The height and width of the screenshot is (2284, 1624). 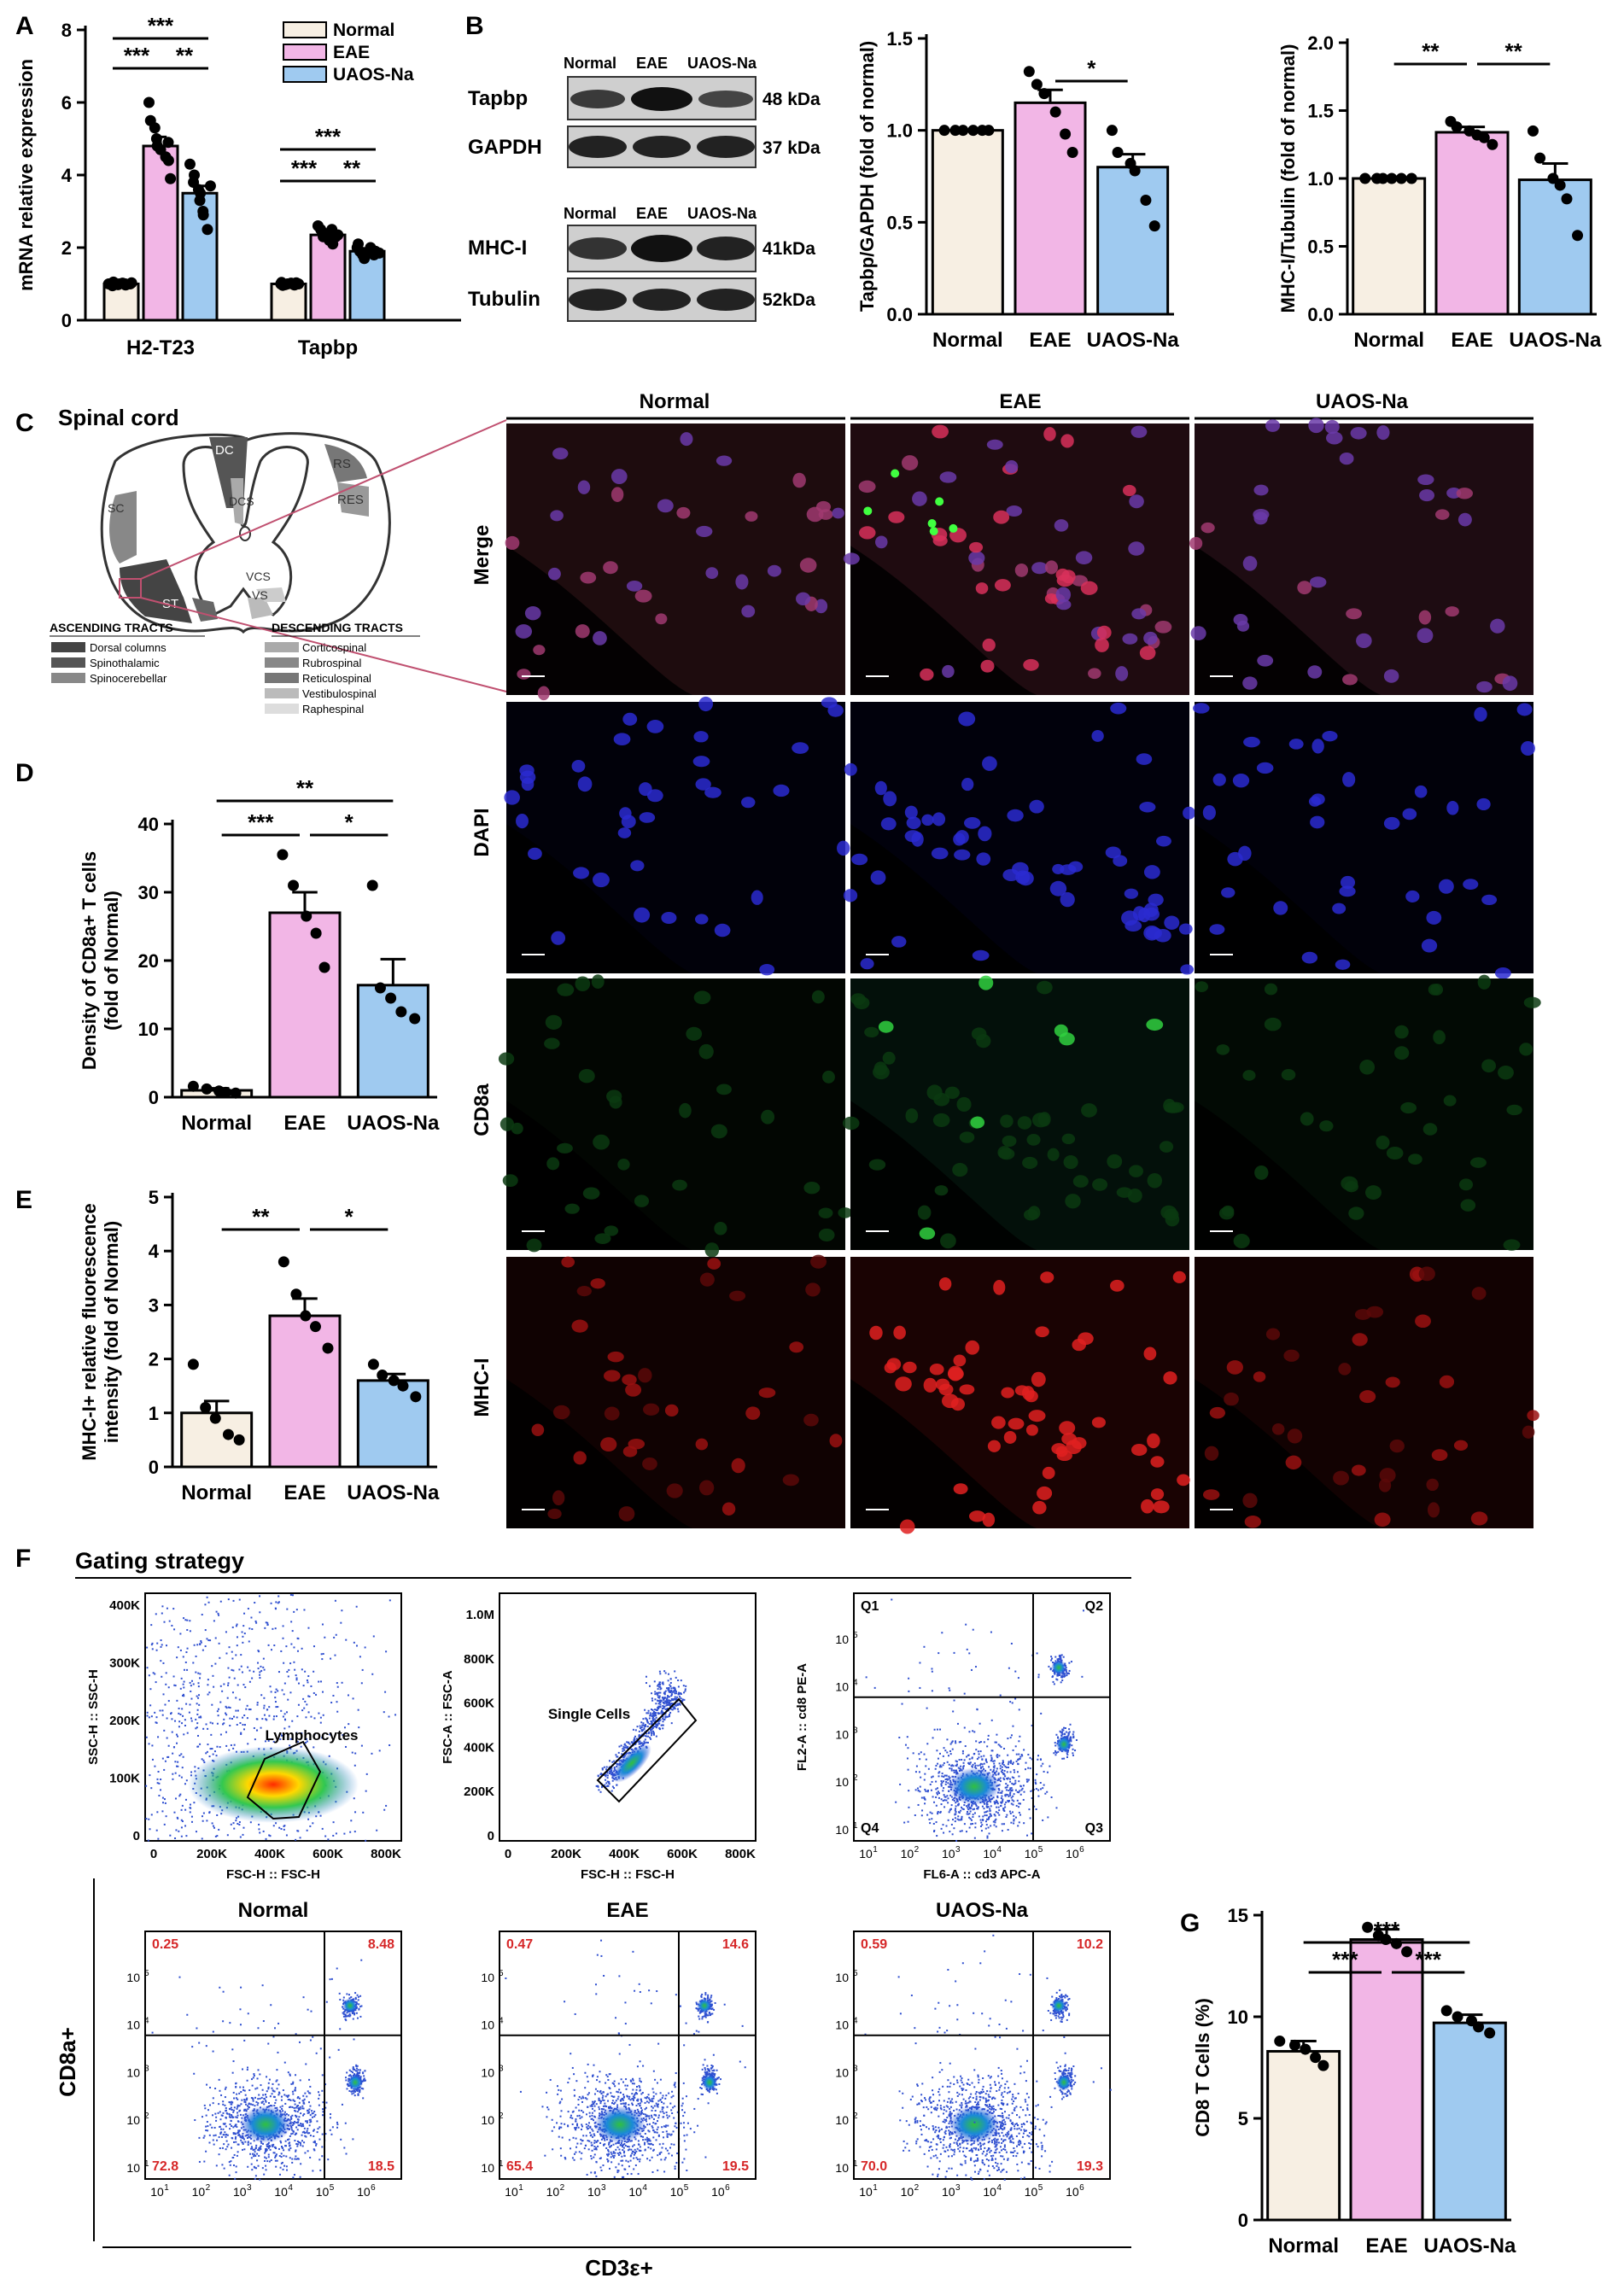 What do you see at coordinates (934, 531) in the screenshot?
I see `cd8-cell` at bounding box center [934, 531].